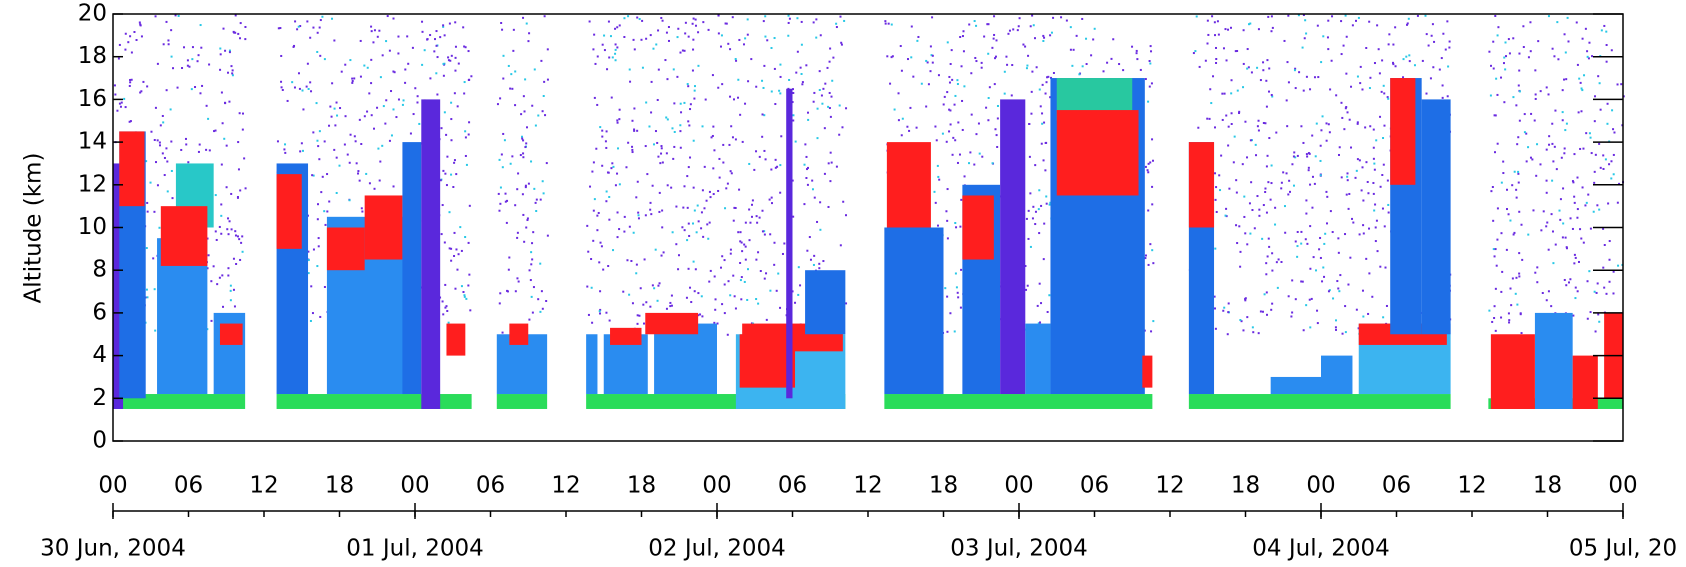 Image resolution: width=1686 pixels, height=567 pixels. Describe the element at coordinates (112, 486) in the screenshot. I see `x-tick-label: 00` at that location.